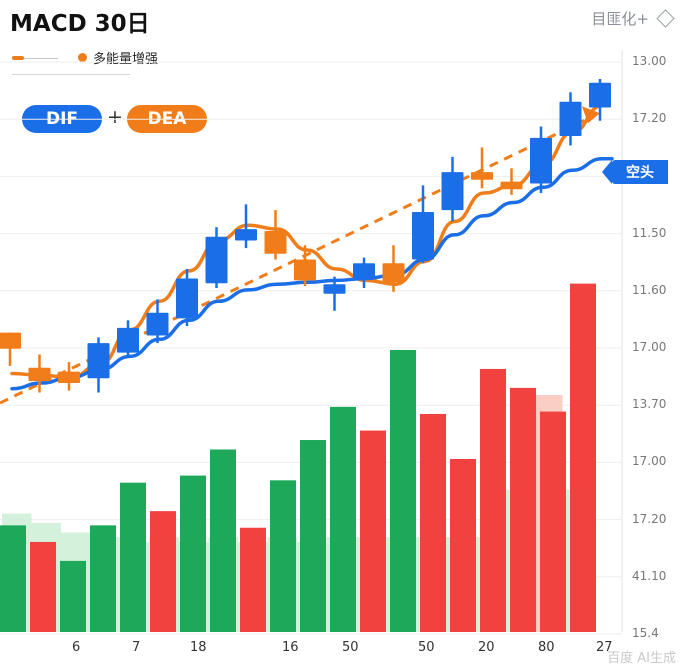  I want to click on y-tick-label: 11.60, so click(649, 289).